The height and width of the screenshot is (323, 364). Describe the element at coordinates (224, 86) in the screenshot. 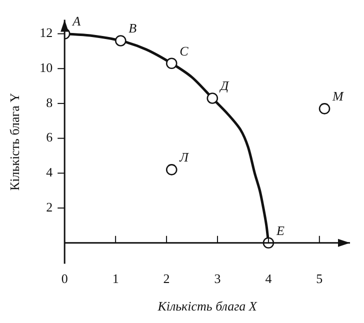

I see `annotation: Д` at that location.